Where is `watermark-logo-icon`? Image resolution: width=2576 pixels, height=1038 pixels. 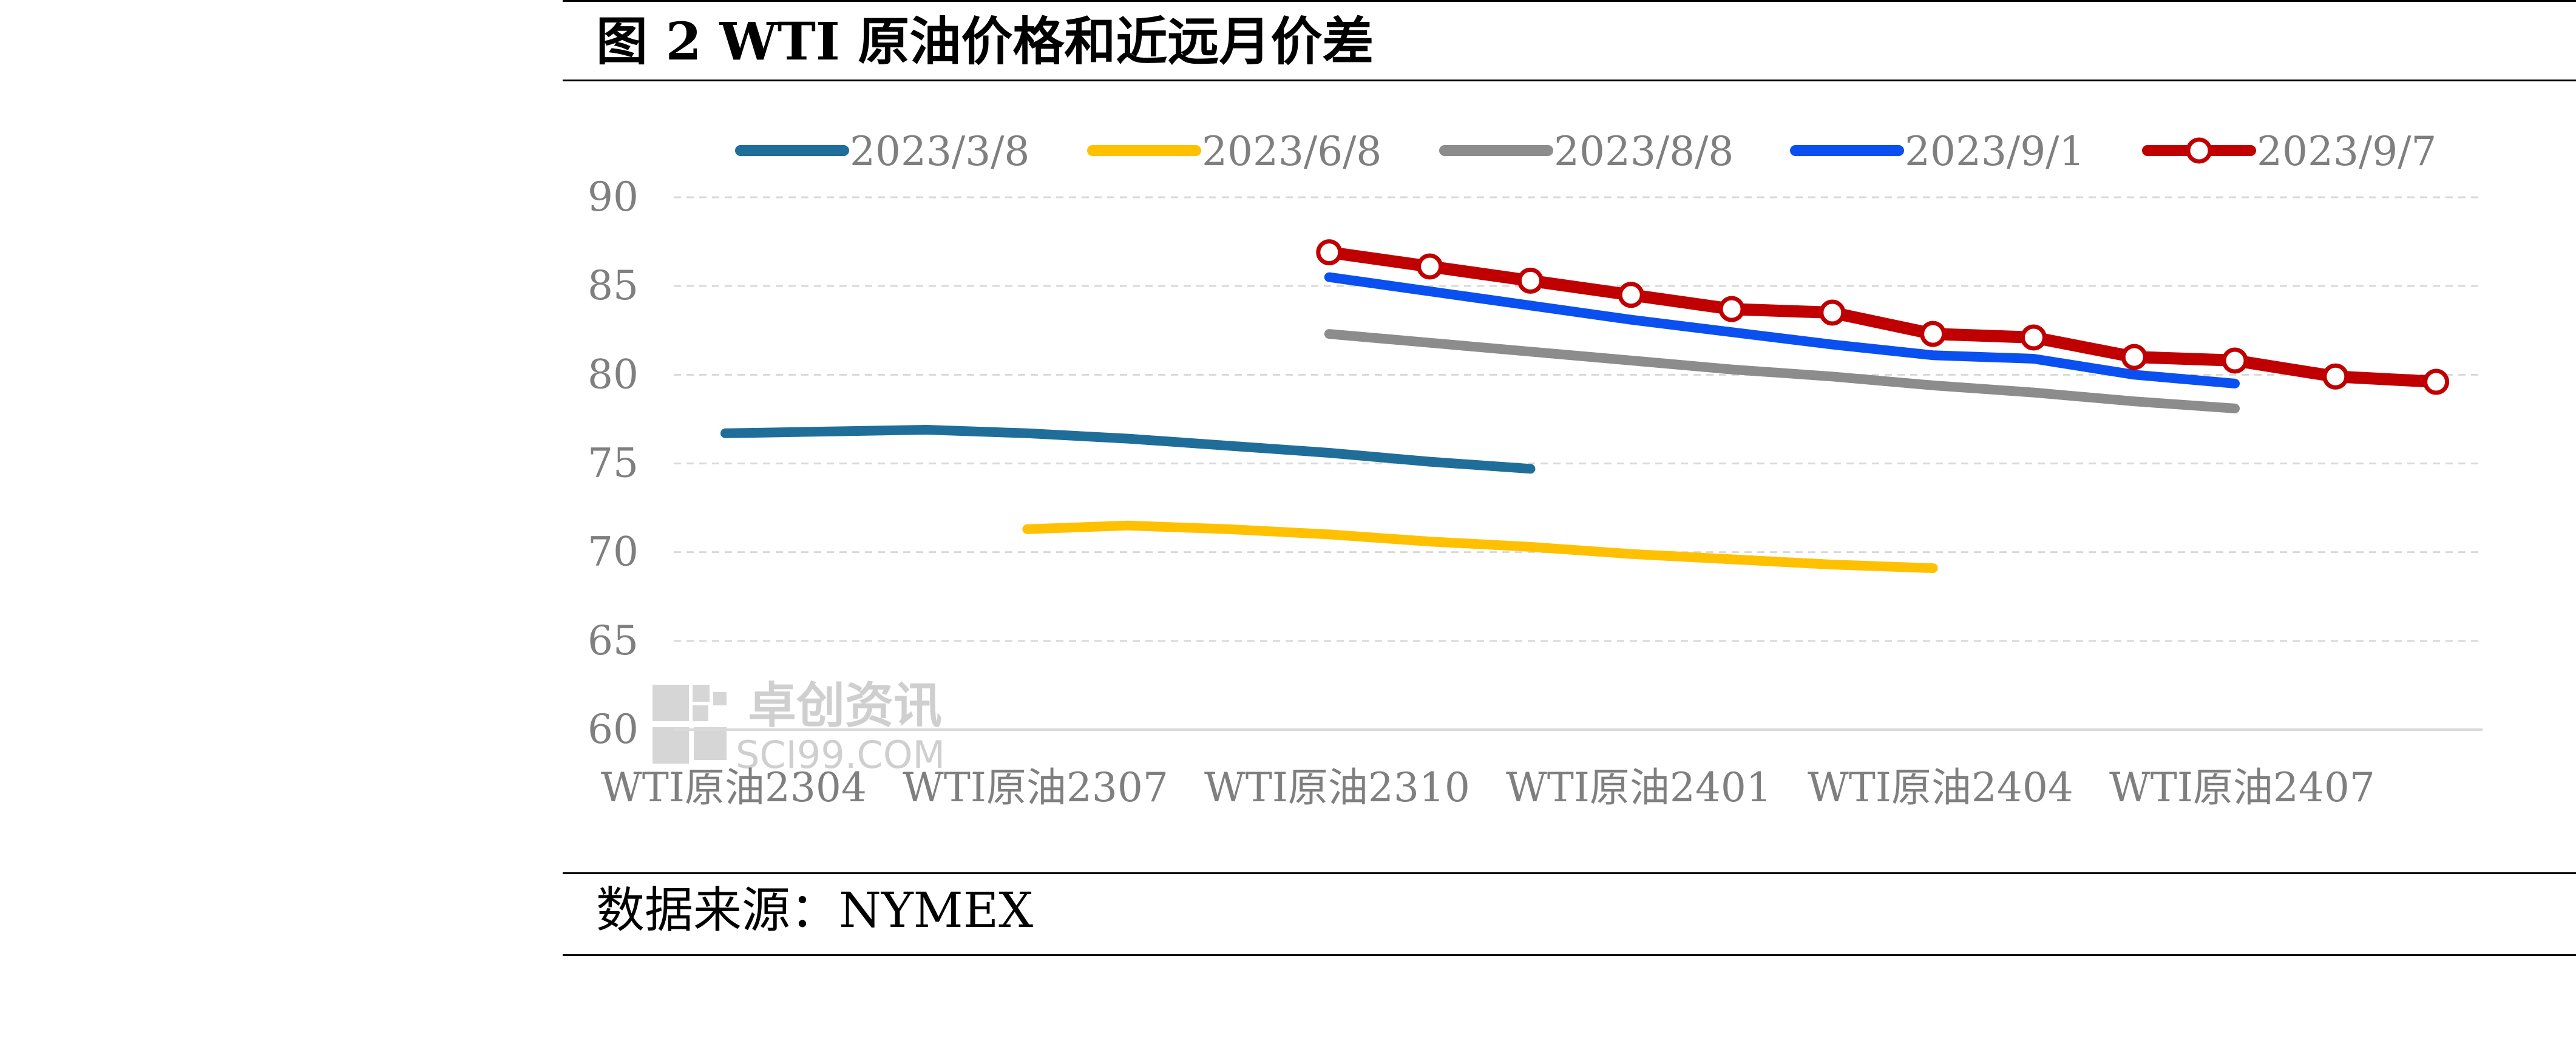
watermark-logo-icon is located at coordinates (690, 724).